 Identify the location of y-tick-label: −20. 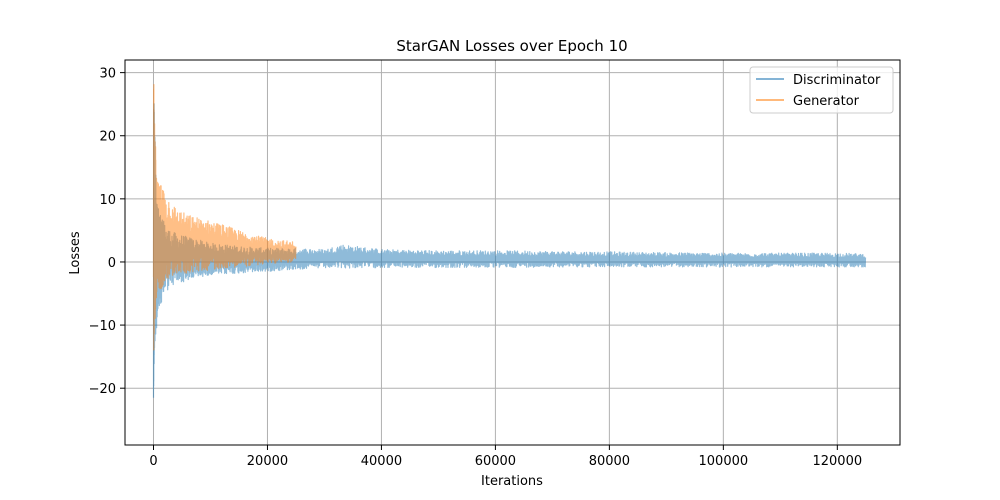
(102, 389).